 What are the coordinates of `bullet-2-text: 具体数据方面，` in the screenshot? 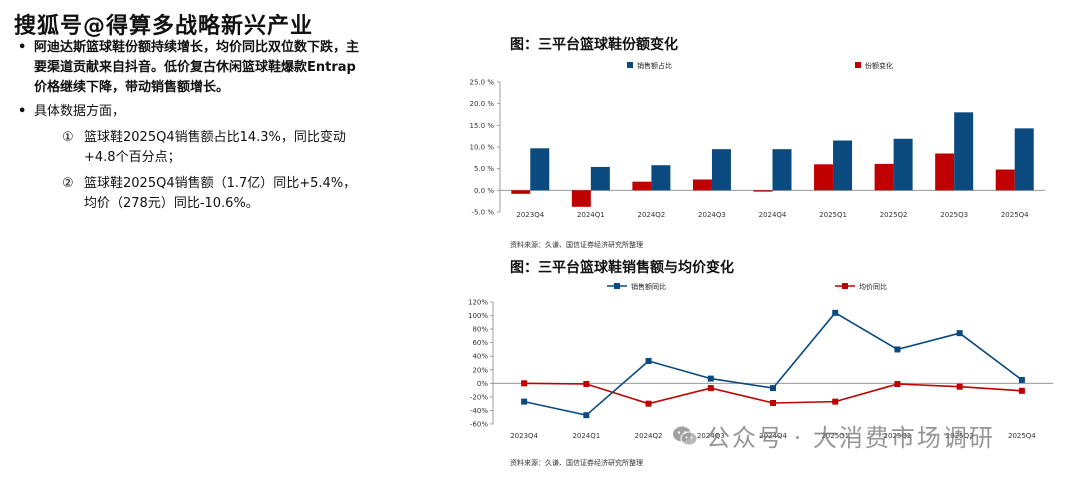 It's located at (80, 111).